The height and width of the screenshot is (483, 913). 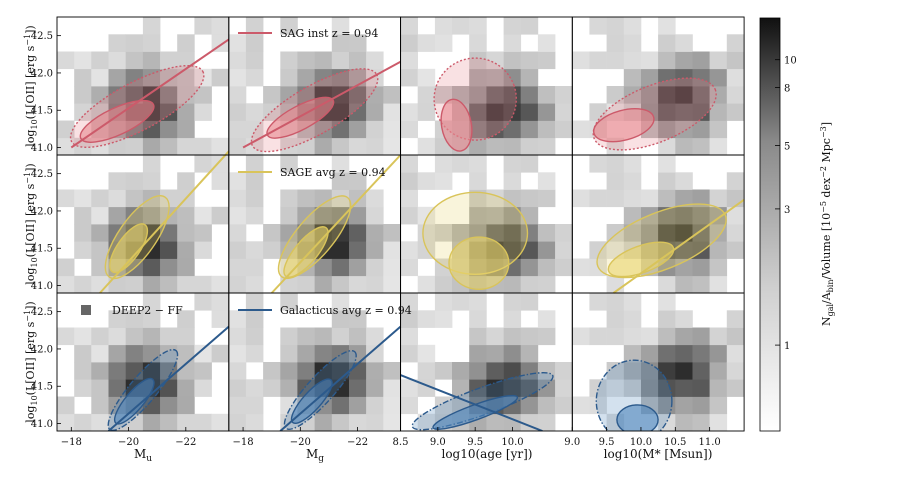 What do you see at coordinates (641, 442) in the screenshot?
I see `x-tick-label: 10.0` at bounding box center [641, 442].